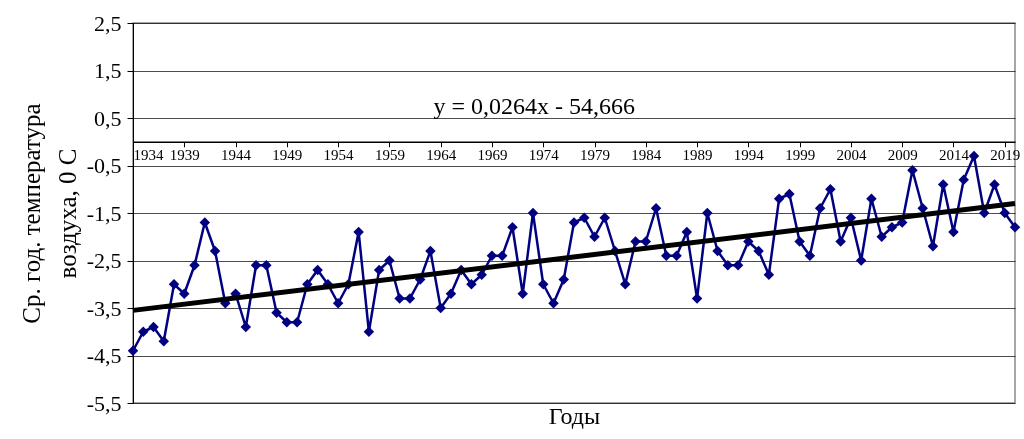 This screenshot has width=1024, height=439. I want to click on x-tick-label: 1994, so click(749, 155).